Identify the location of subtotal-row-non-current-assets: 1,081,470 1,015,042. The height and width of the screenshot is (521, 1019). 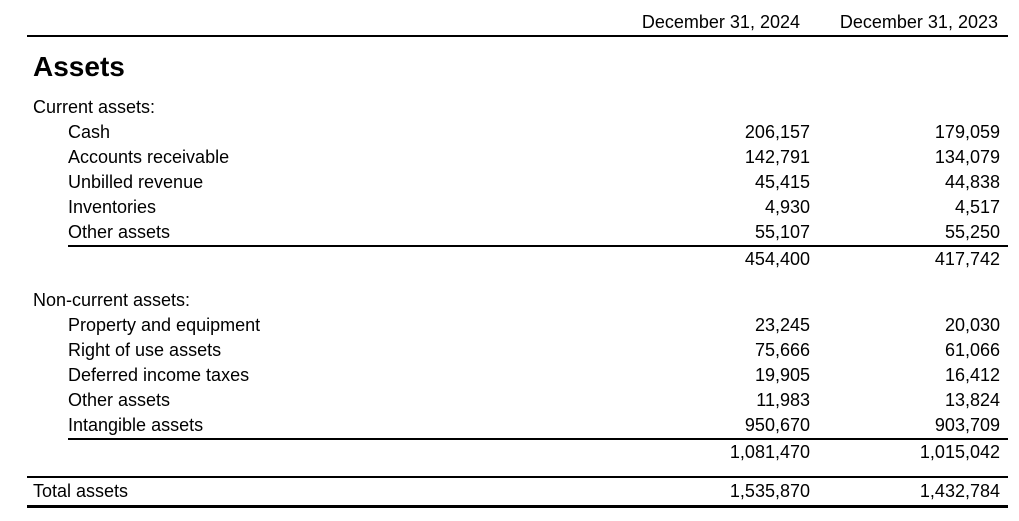
(517, 452).